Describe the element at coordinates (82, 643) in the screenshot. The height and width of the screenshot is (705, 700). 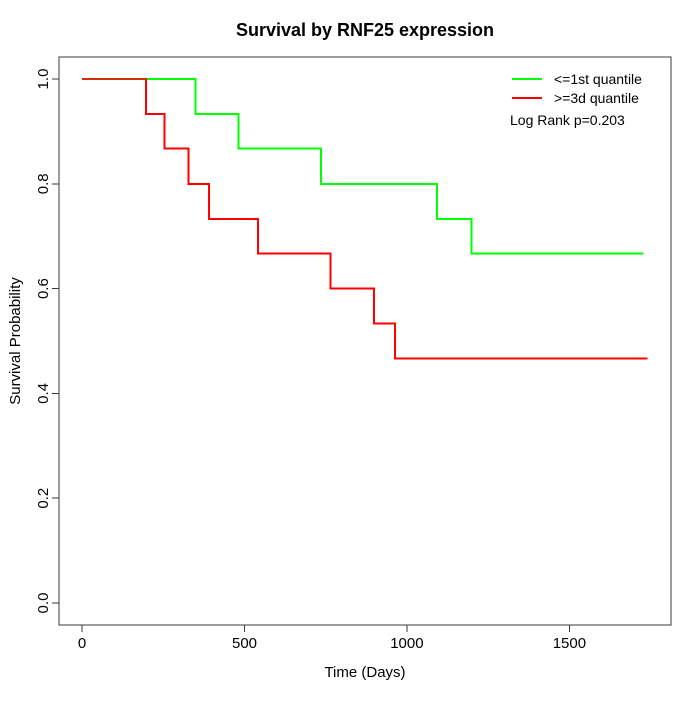
I see `x-tick-label: 0` at that location.